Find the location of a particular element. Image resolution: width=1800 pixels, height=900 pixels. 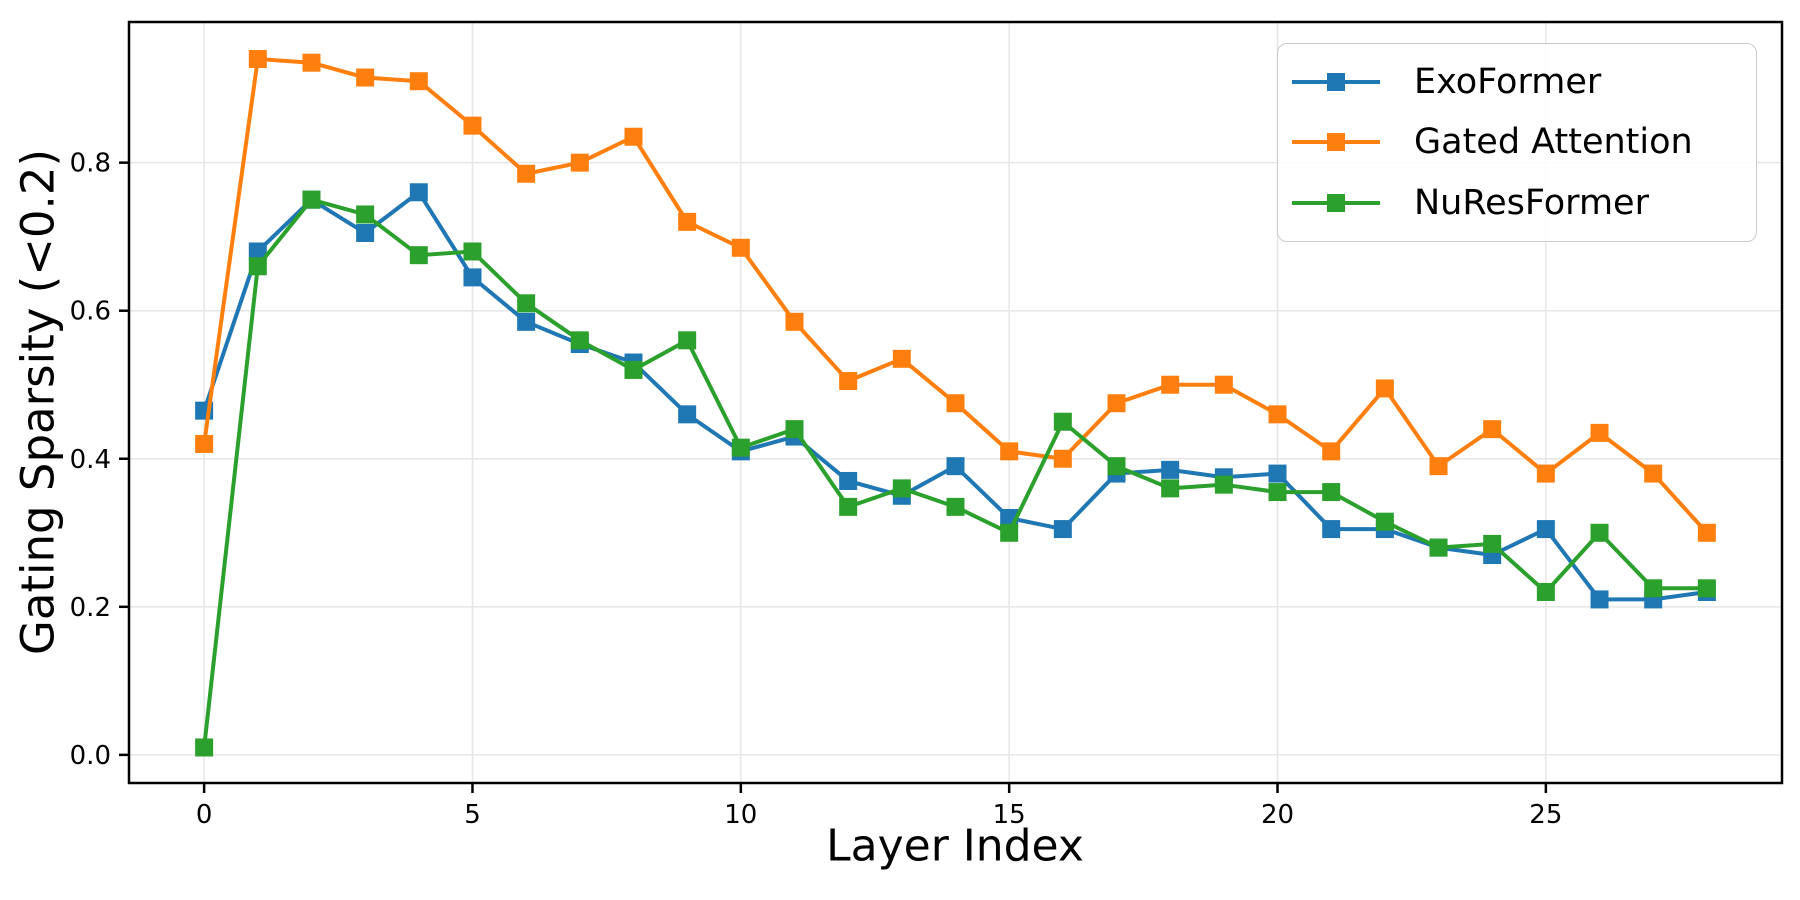

x-tick-label: 10 is located at coordinates (740, 815).